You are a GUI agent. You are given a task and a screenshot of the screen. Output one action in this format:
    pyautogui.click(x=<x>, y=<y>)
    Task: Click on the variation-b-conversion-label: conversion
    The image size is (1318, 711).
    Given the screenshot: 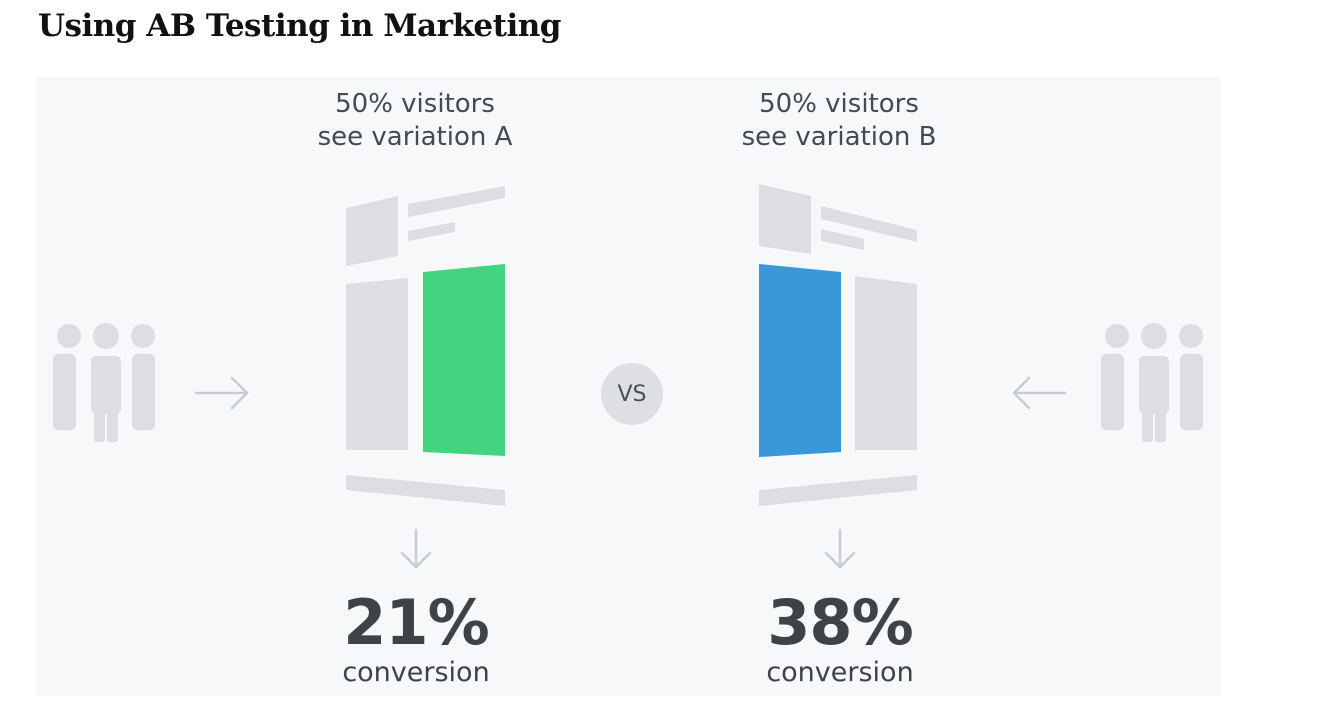 What is the action you would take?
    pyautogui.click(x=840, y=672)
    